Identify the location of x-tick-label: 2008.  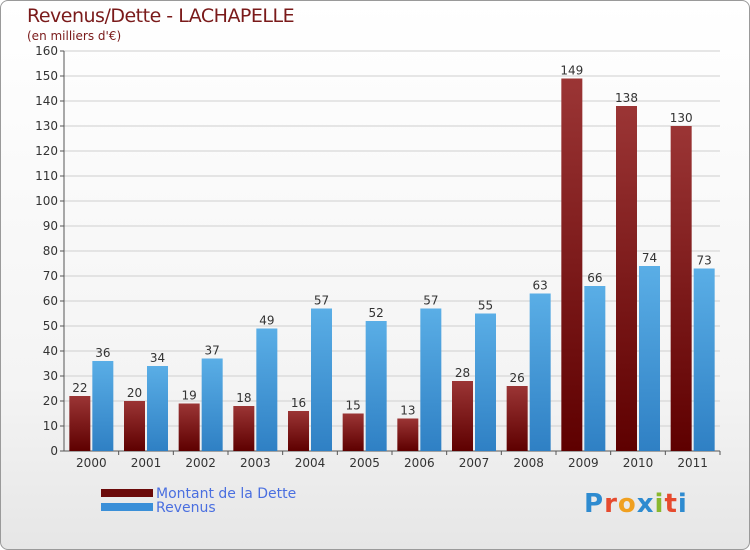
(528, 463).